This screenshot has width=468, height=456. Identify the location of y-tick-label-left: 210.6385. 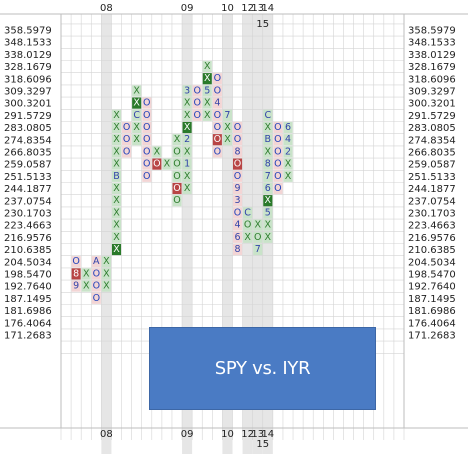
(28, 250).